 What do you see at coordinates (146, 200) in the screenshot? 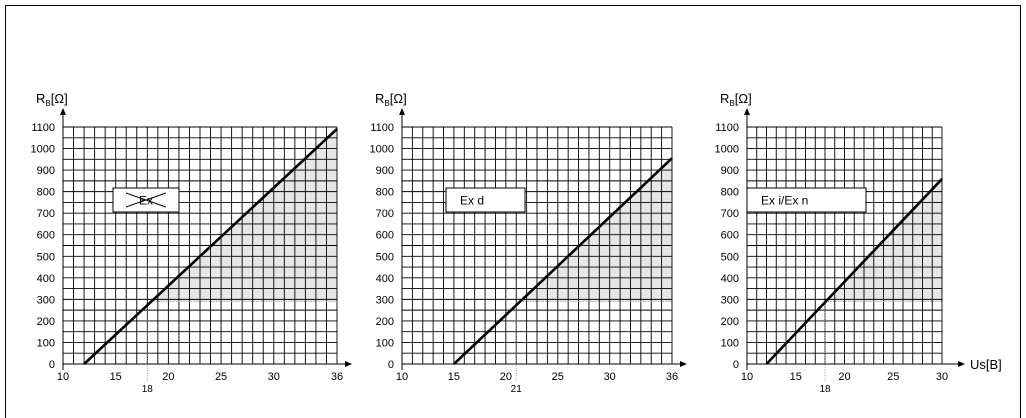
I see `strike-line` at bounding box center [146, 200].